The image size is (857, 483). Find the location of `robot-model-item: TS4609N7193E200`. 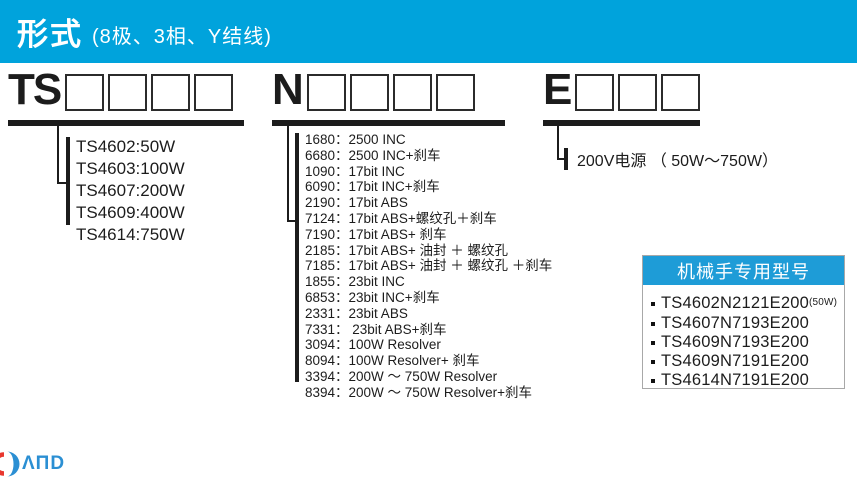

robot-model-item: TS4609N7193E200 is located at coordinates (747, 342).